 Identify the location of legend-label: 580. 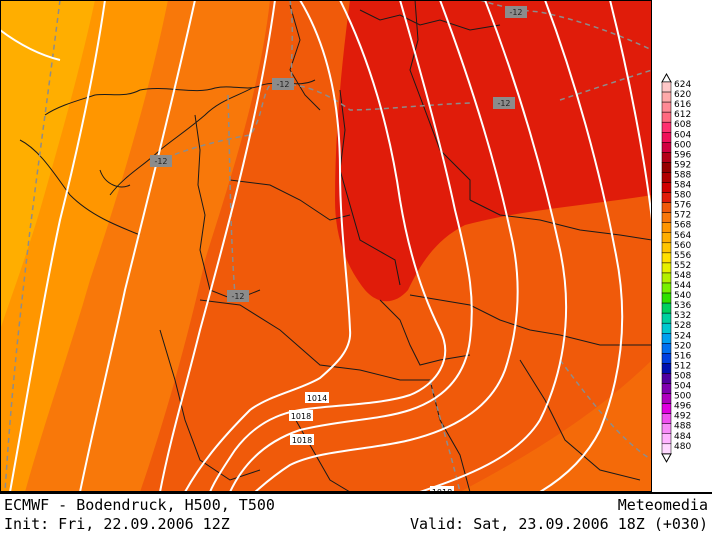
(682, 196).